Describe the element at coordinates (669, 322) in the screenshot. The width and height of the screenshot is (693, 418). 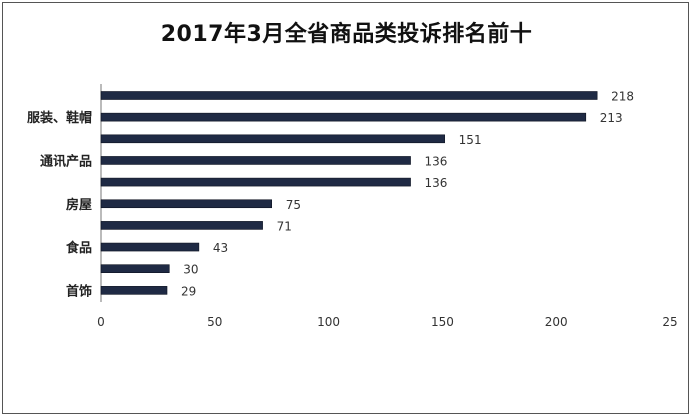
I see `x-tick-label: 25` at that location.